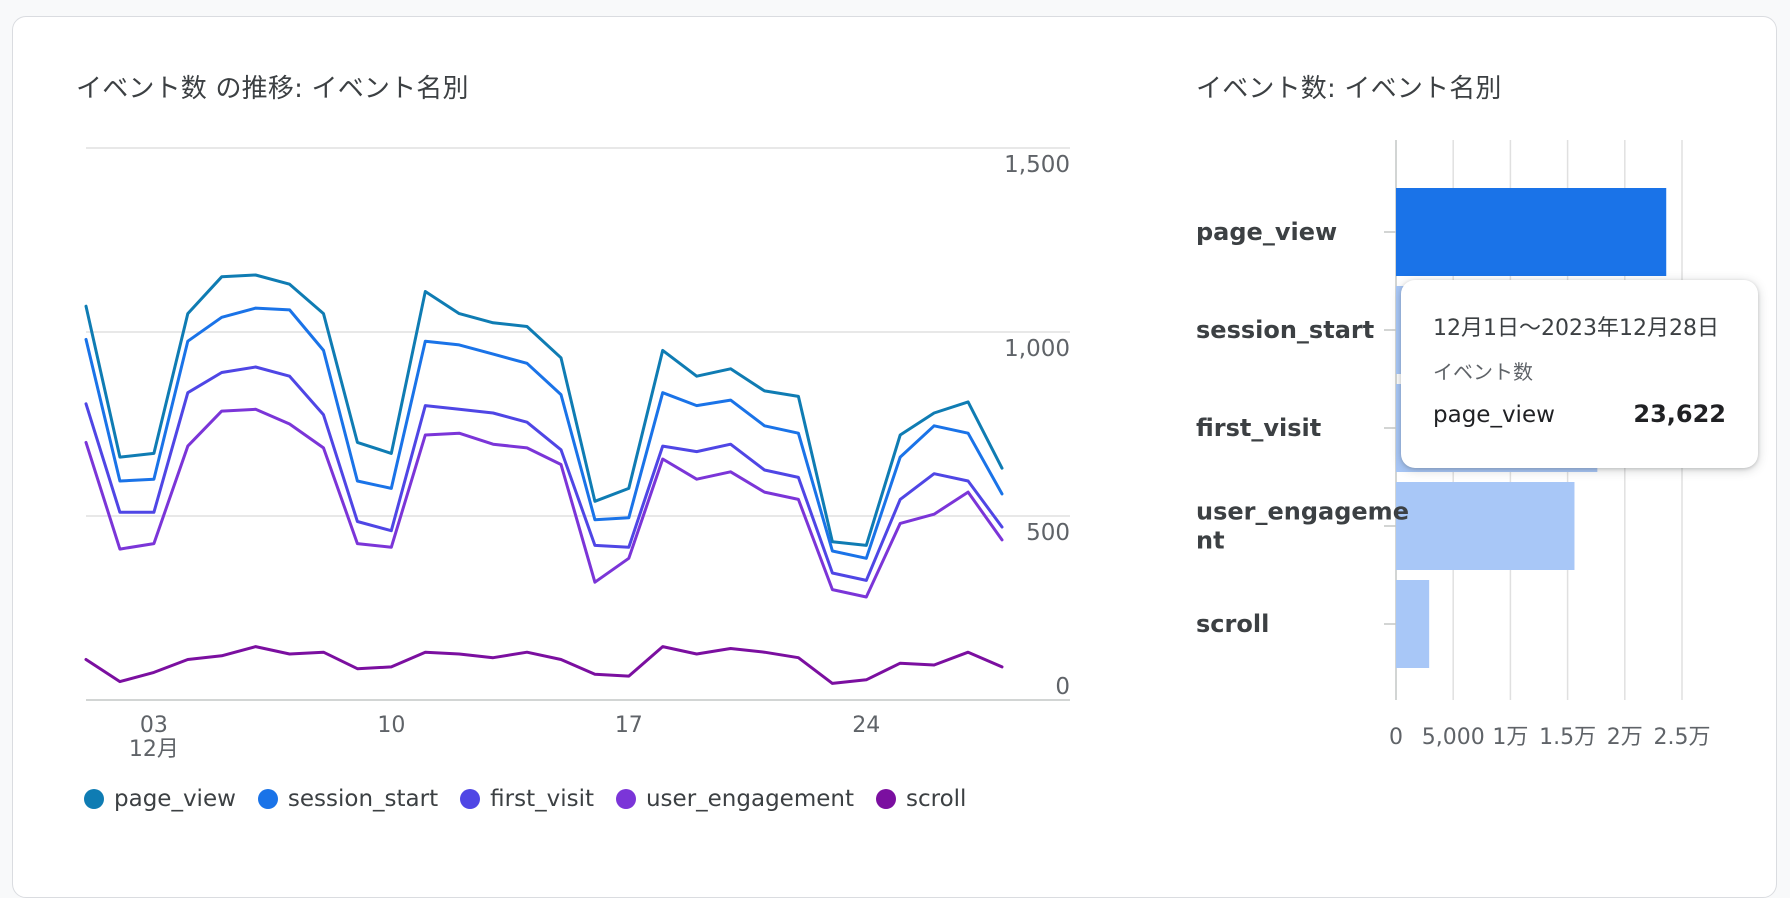  Describe the element at coordinates (272, 89) in the screenshot. I see `line-chart-title: イベント数 の推移: イベント名別` at that location.